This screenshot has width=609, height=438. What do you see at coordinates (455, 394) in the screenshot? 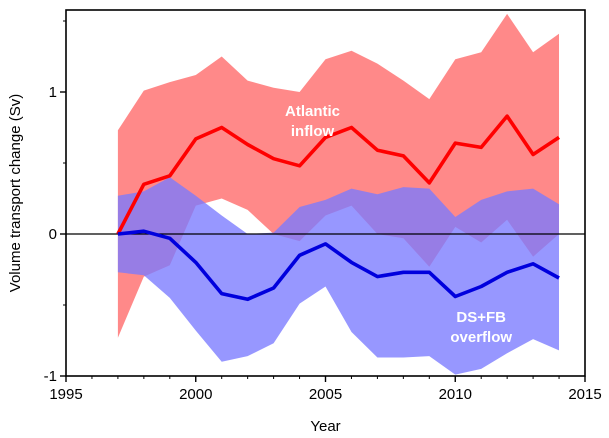
I see `x-tick-label: 2010` at bounding box center [455, 394].